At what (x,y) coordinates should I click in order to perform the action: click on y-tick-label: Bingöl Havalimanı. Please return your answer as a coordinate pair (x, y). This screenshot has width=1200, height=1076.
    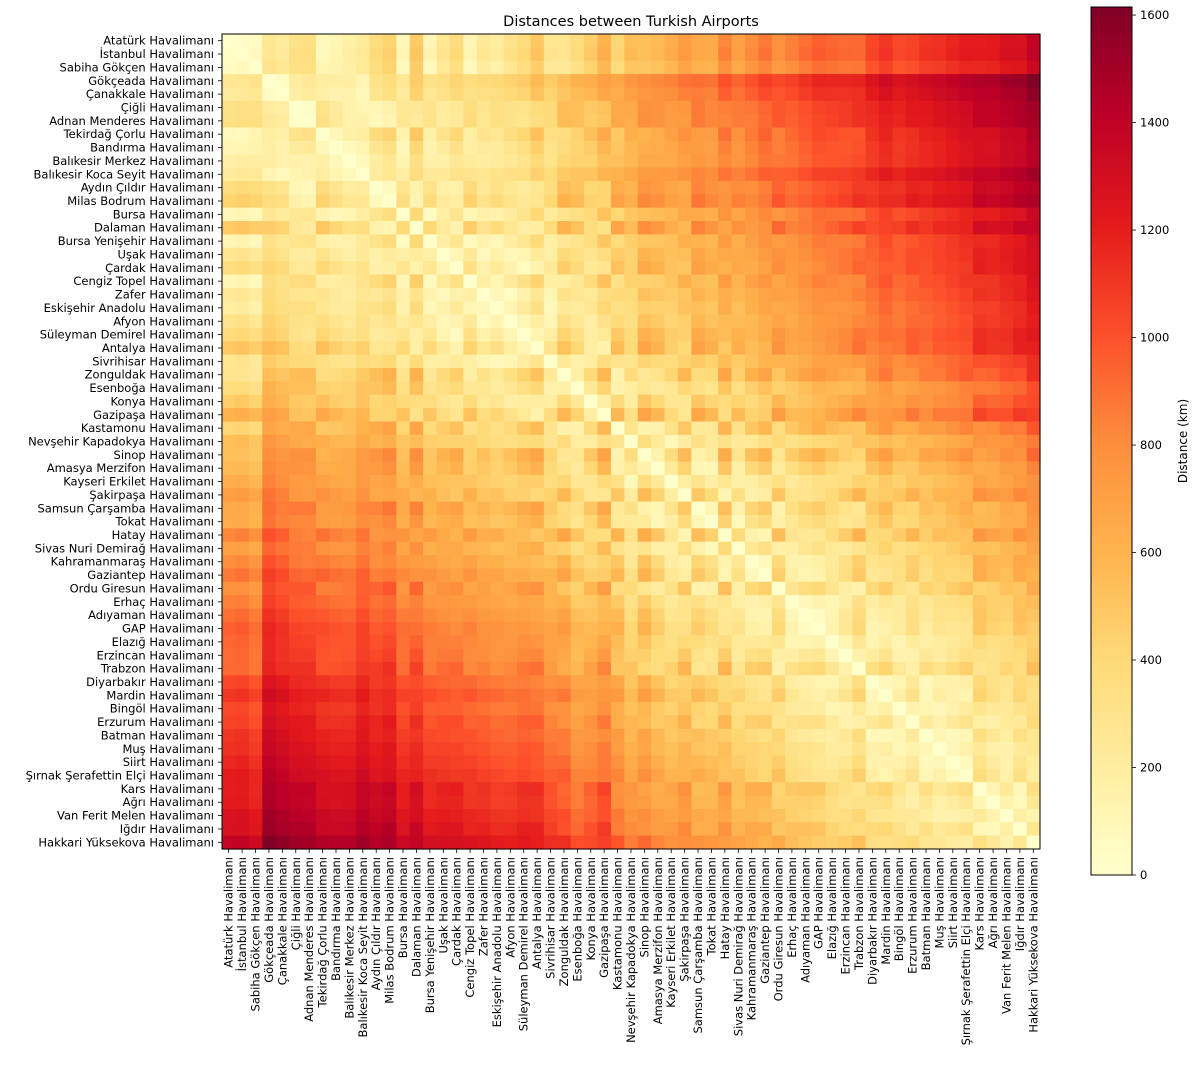
    Looking at the image, I should click on (162, 709).